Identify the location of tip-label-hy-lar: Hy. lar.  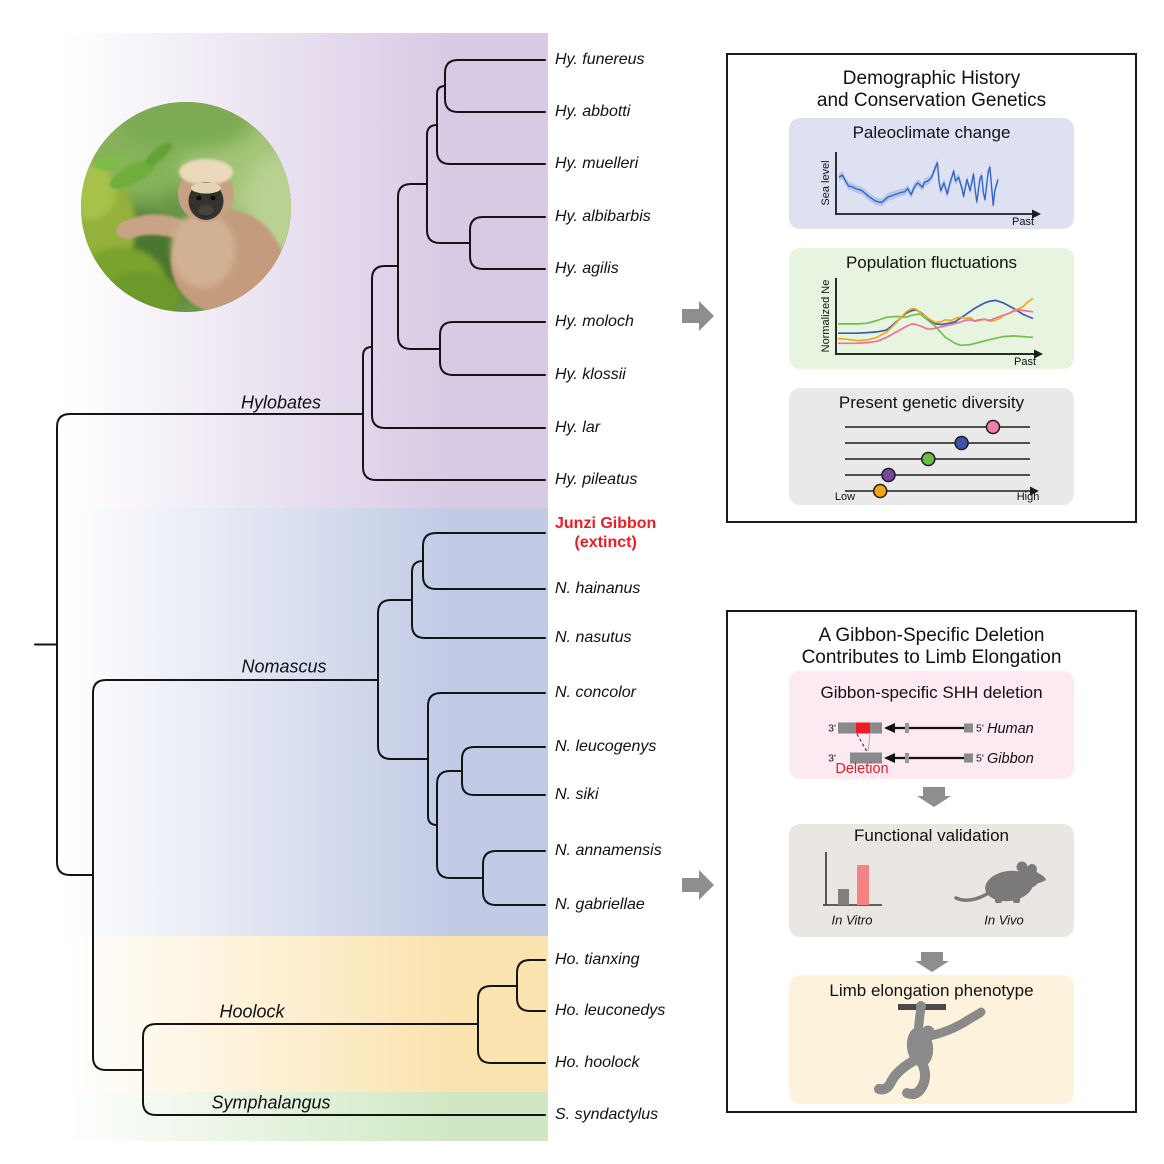
(578, 427).